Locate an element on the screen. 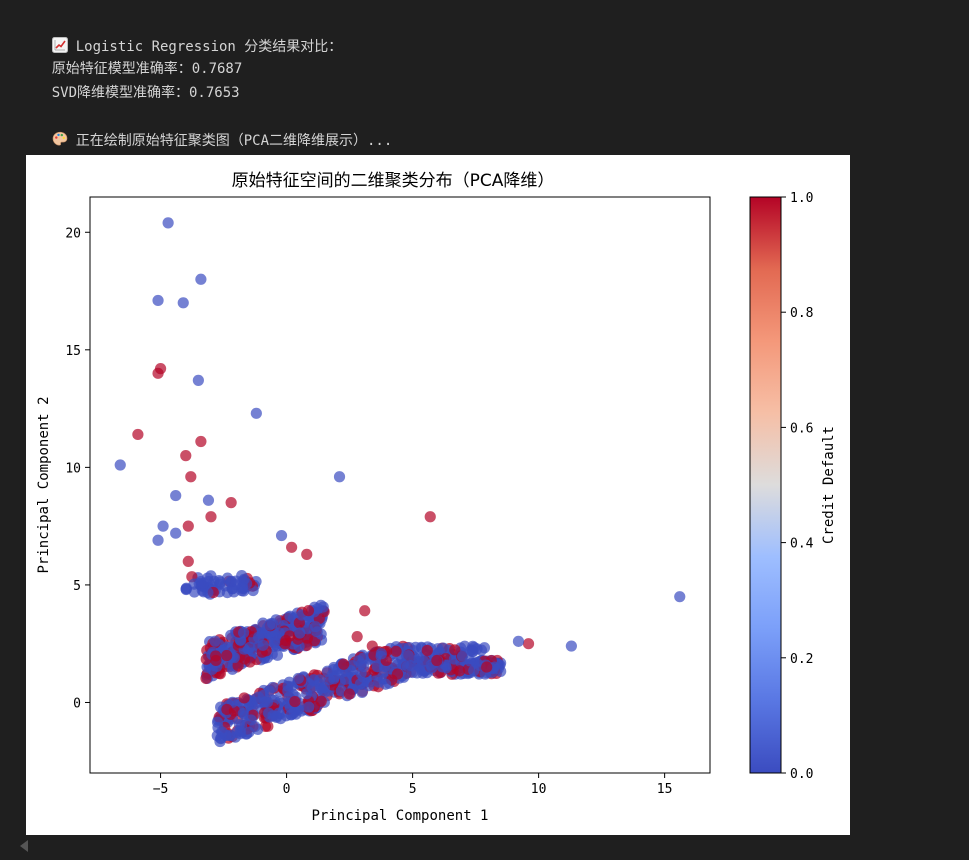 The height and width of the screenshot is (860, 969). x-axis-ticks: −5 0 5 10 15 is located at coordinates (413, 785).